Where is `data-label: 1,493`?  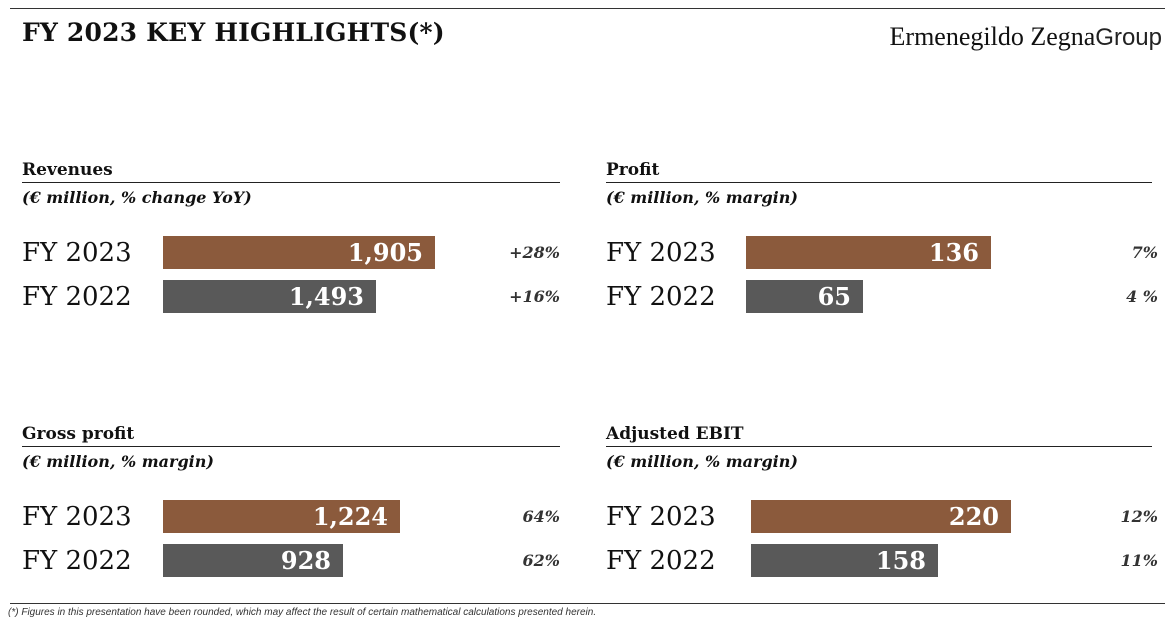 data-label: 1,493 is located at coordinates (326, 296).